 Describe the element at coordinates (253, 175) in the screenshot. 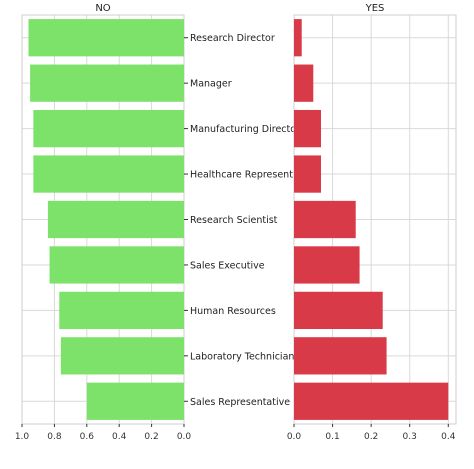

I see `y-tick-label: Healthcare Representative` at that location.